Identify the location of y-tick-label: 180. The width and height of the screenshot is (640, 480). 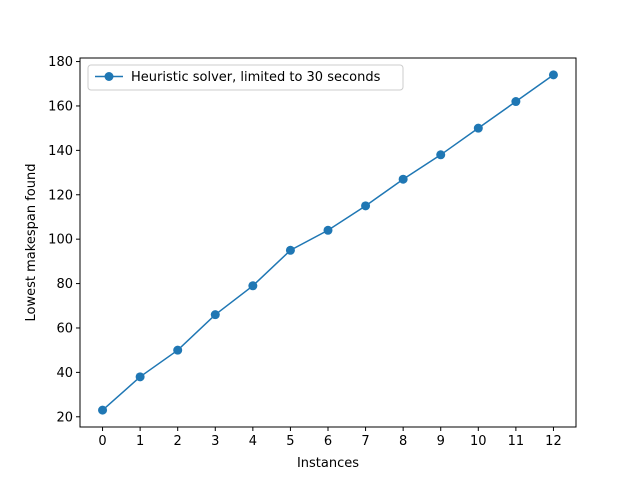
(60, 62).